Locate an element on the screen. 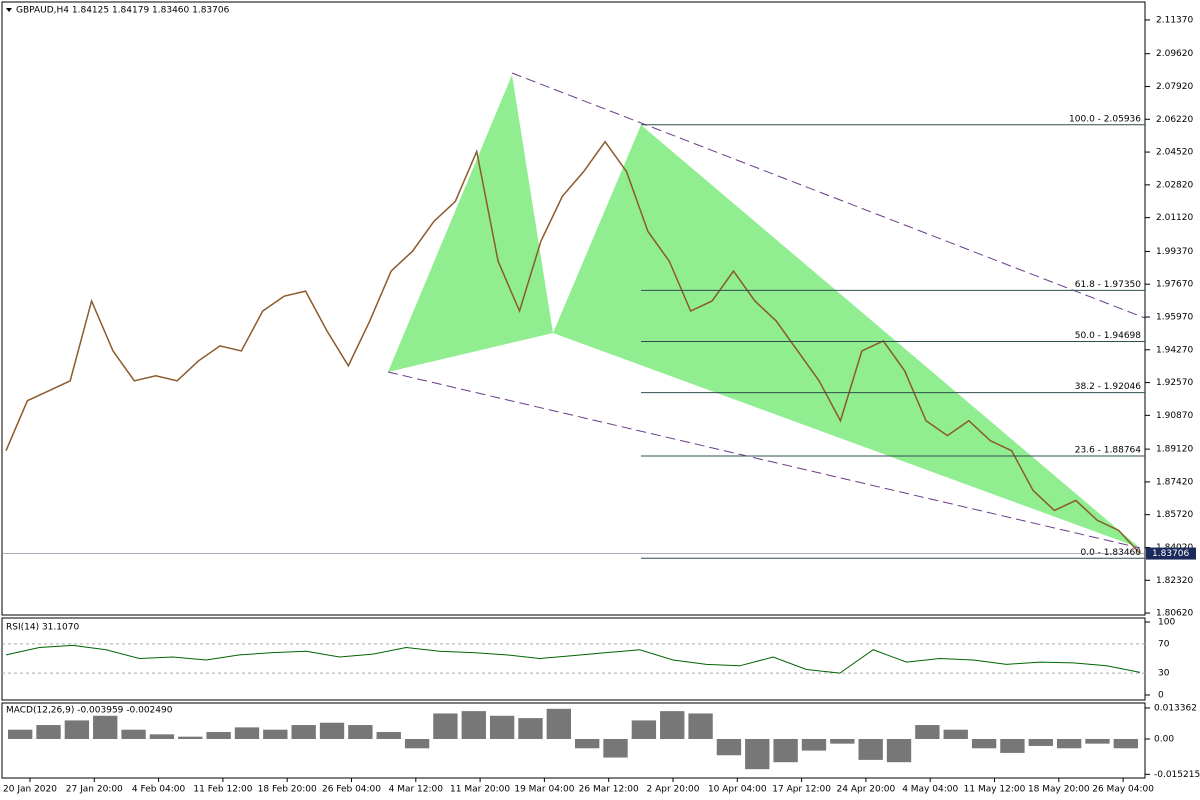 Image resolution: width=1200 pixels, height=800 pixels. time-label: 2 Apr 20:00 is located at coordinates (673, 790).